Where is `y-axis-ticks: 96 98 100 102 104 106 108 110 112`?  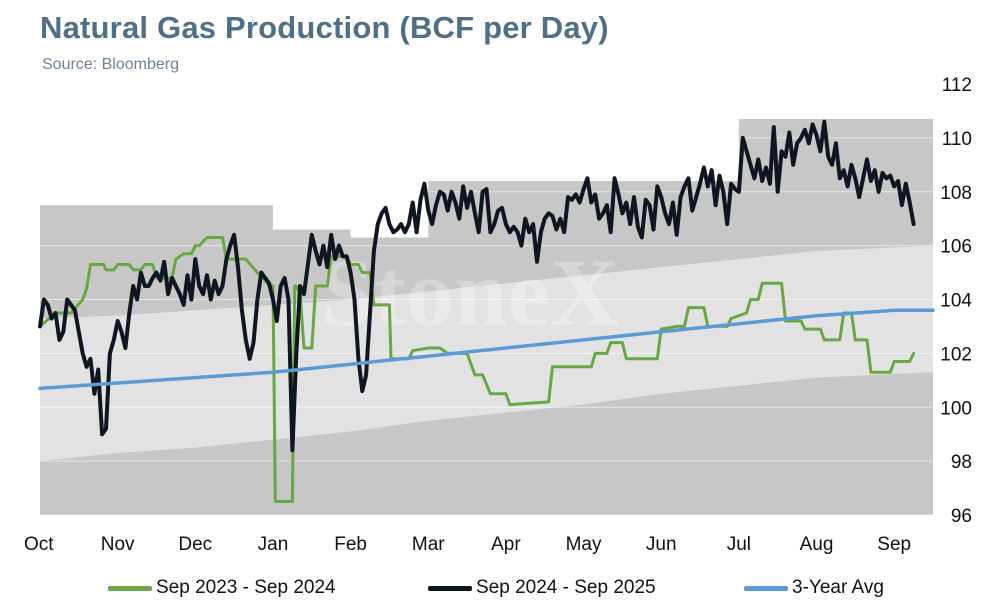 y-axis-ticks: 96 98 100 102 104 106 108 110 112 is located at coordinates (956, 301).